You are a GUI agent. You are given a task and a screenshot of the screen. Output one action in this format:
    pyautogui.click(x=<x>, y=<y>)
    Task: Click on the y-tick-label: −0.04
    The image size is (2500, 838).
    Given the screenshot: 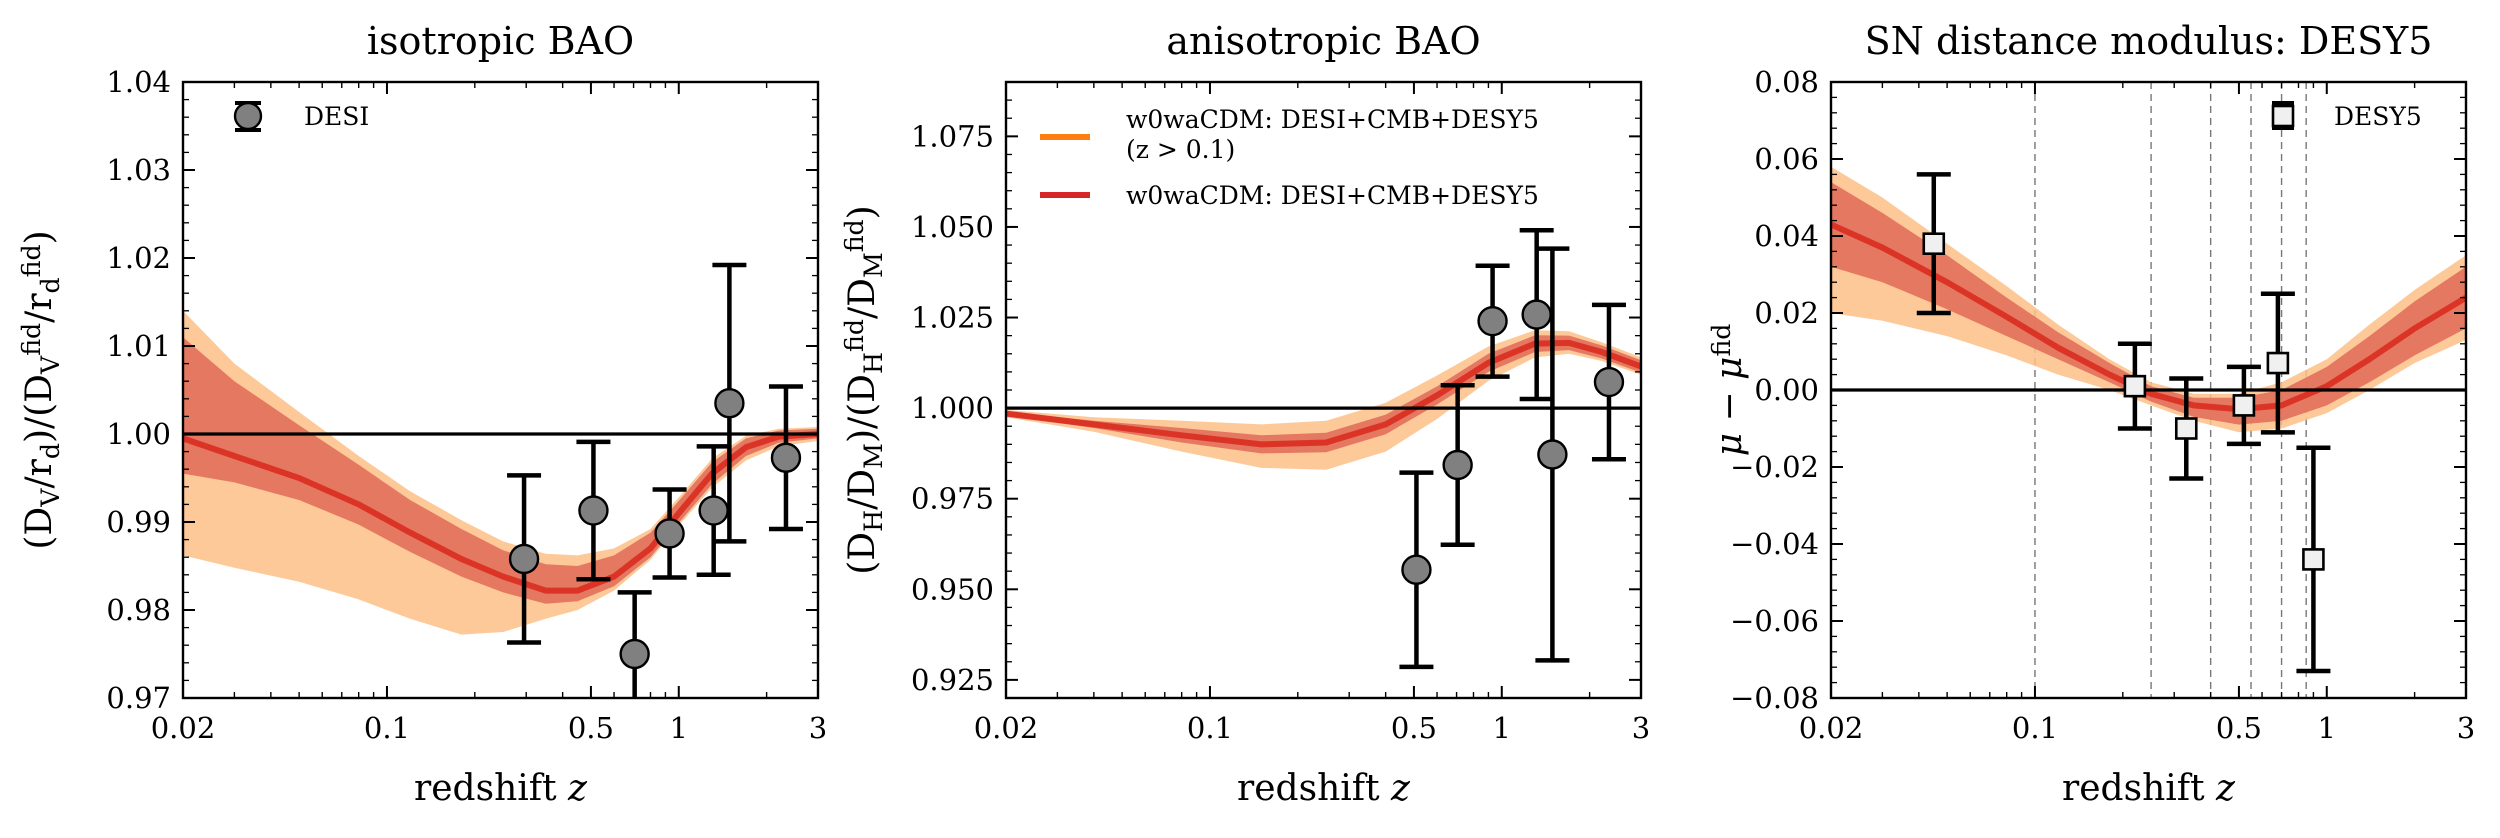 What is the action you would take?
    pyautogui.click(x=1774, y=544)
    